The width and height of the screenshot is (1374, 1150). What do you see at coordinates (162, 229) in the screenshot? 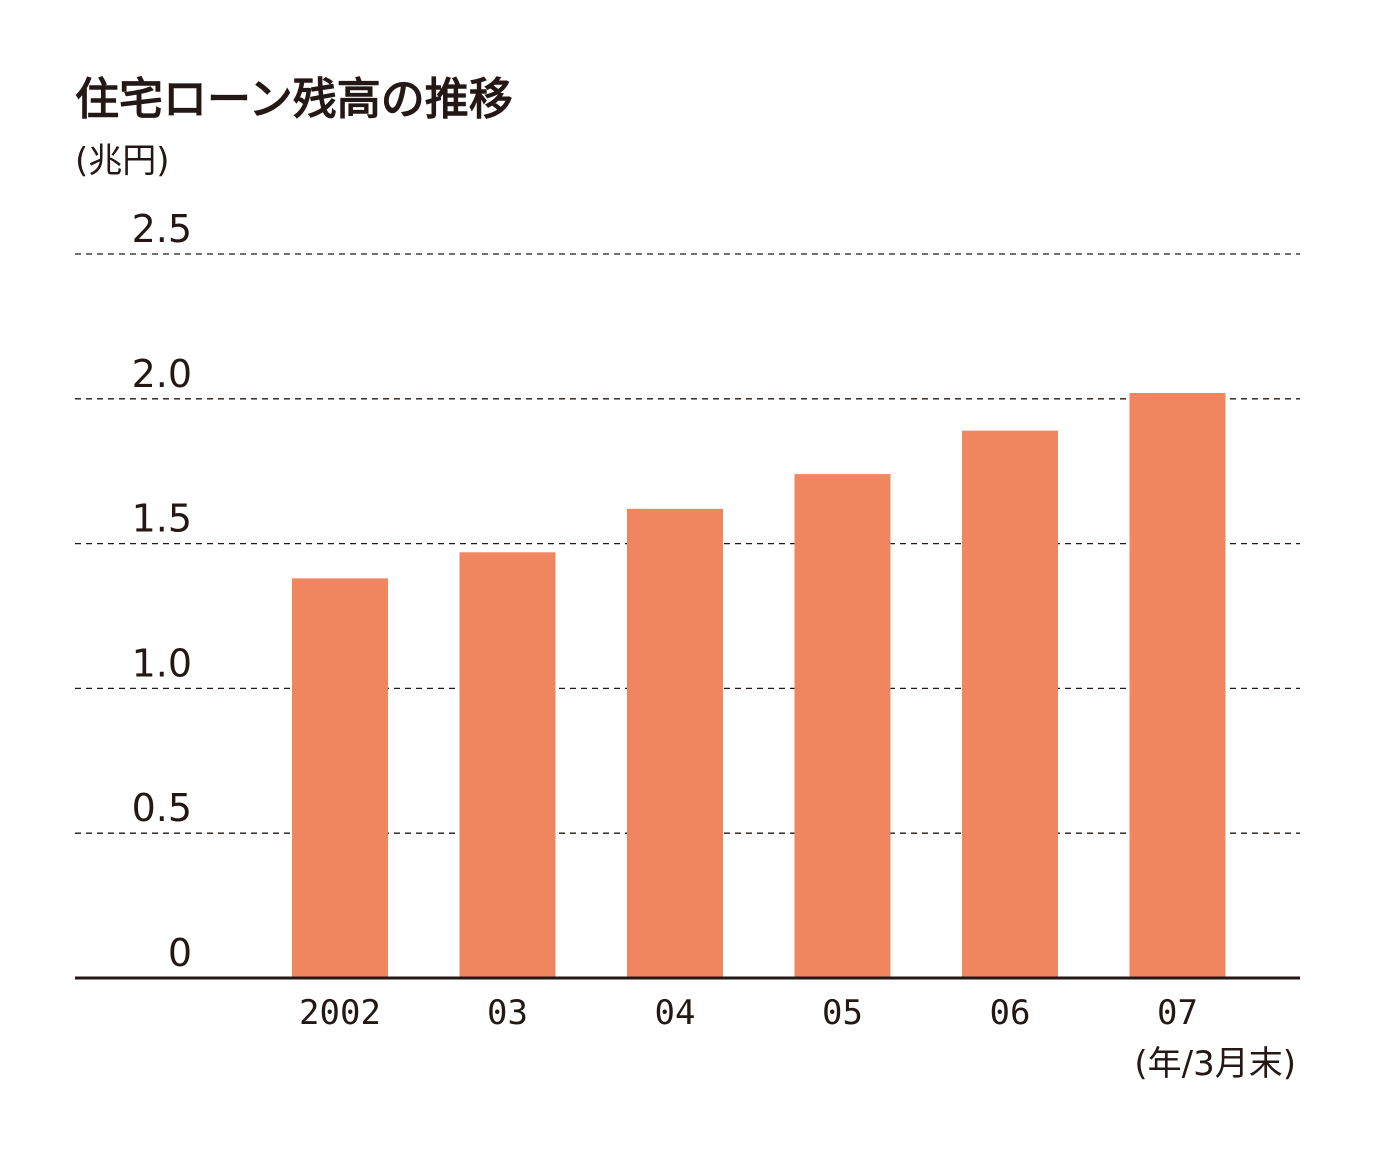
I see `y-tick-label: 2.5` at bounding box center [162, 229].